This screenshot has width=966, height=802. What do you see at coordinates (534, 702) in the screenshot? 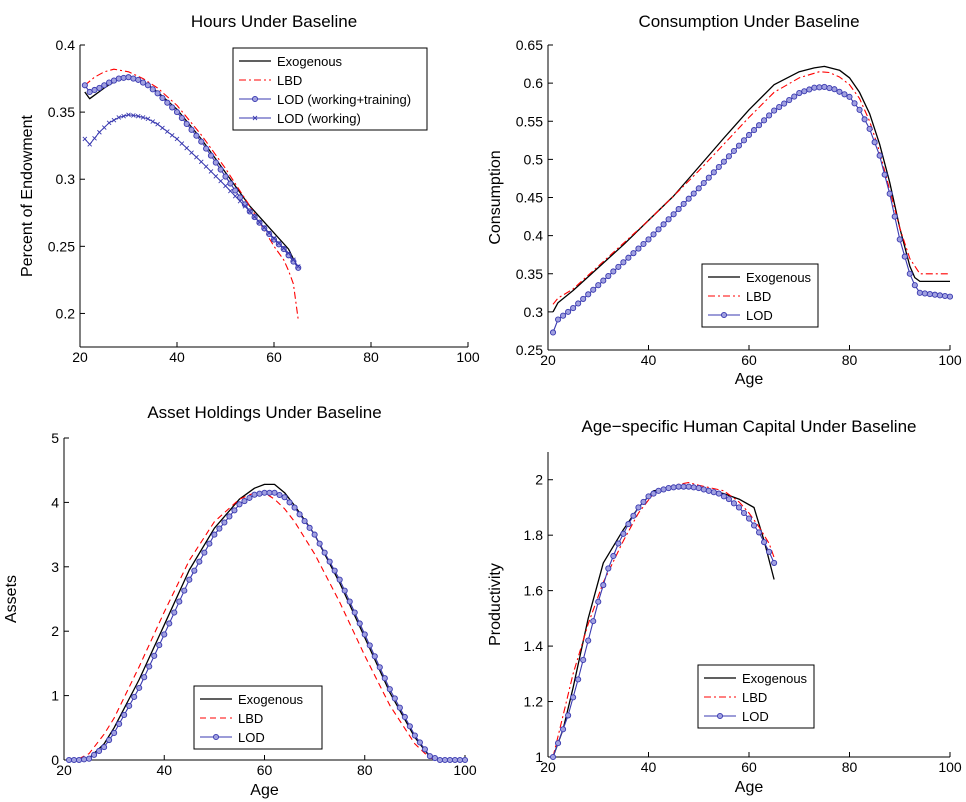
I see `y-tick-label: 1.2` at bounding box center [534, 702].